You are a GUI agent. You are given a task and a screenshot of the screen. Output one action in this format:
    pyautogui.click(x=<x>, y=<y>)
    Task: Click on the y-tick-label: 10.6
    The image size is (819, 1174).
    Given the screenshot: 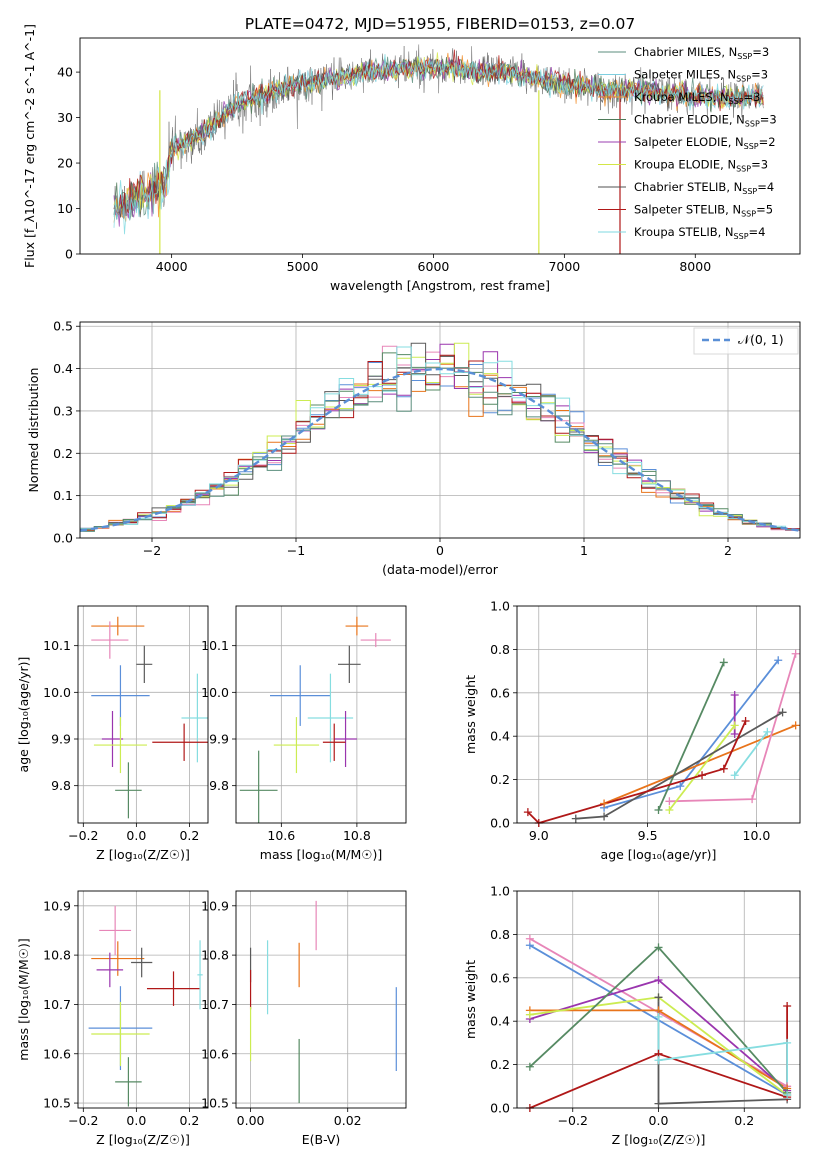 What is the action you would take?
    pyautogui.click(x=57, y=1053)
    